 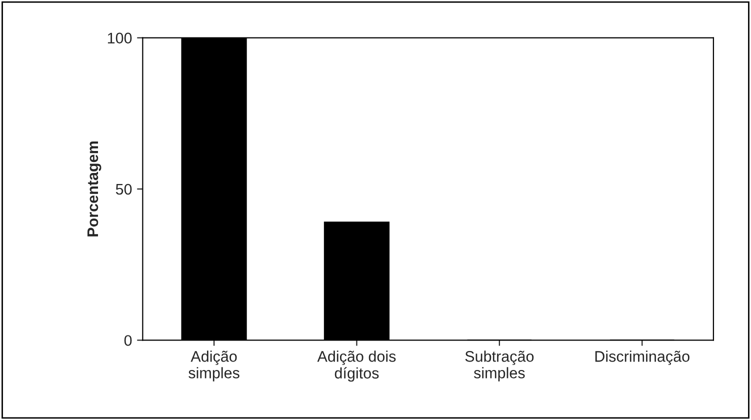 What do you see at coordinates (128, 340) in the screenshot?
I see `y-tick-label: 0` at bounding box center [128, 340].